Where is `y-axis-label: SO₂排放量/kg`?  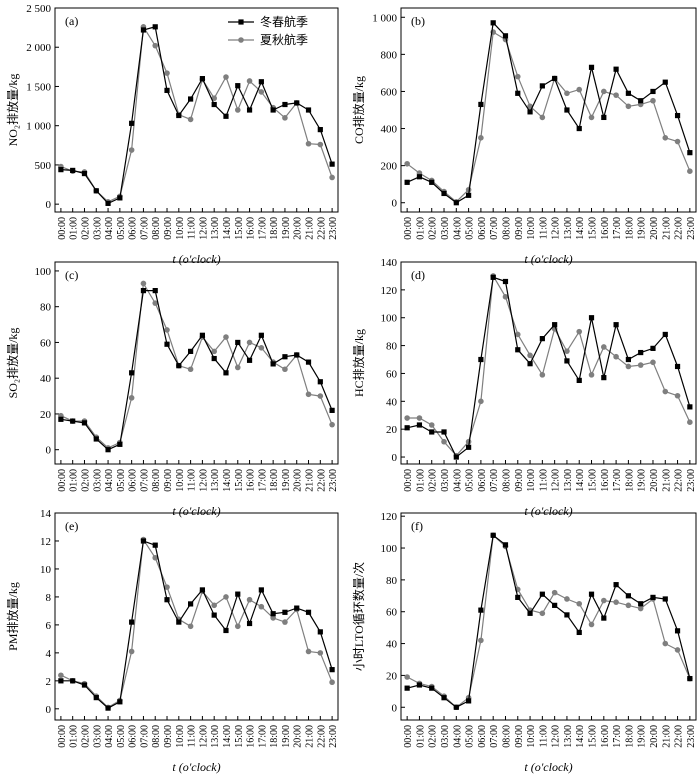
y-axis-label: SO₂排放量/kg is located at coordinates (12, 363).